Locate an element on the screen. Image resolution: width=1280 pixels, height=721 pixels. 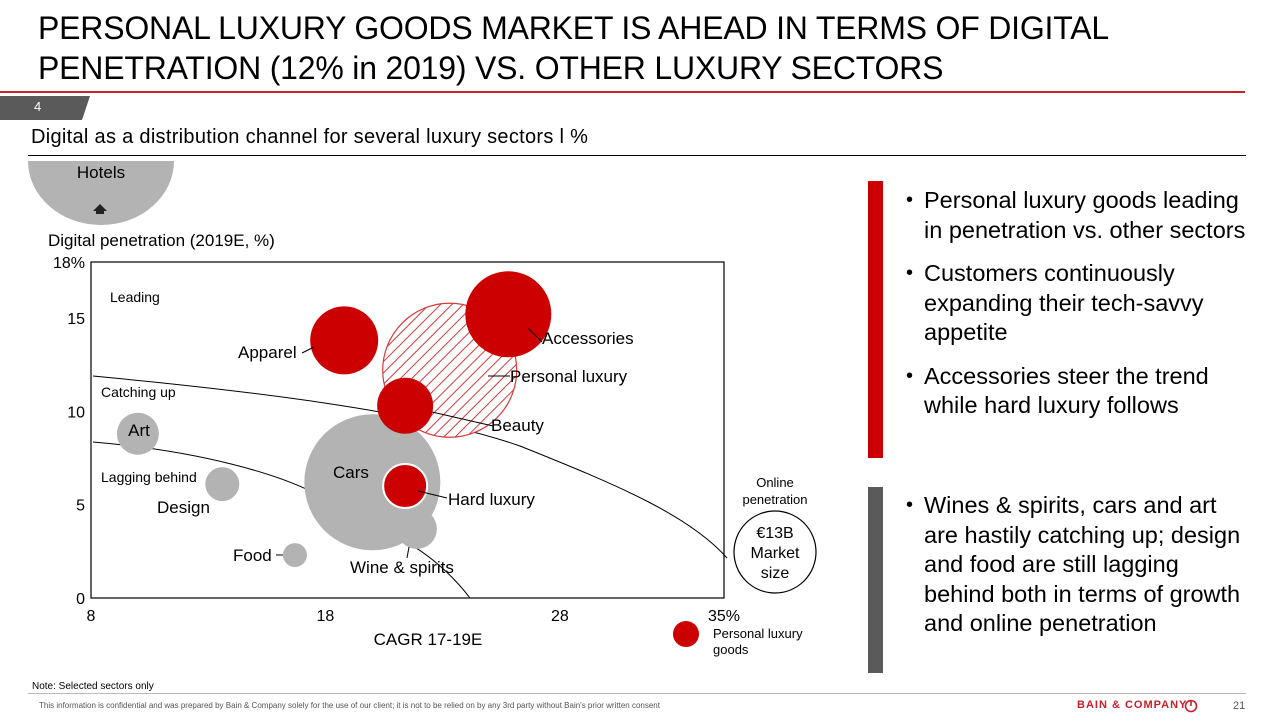
label-beauty: Beauty is located at coordinates (517, 425).